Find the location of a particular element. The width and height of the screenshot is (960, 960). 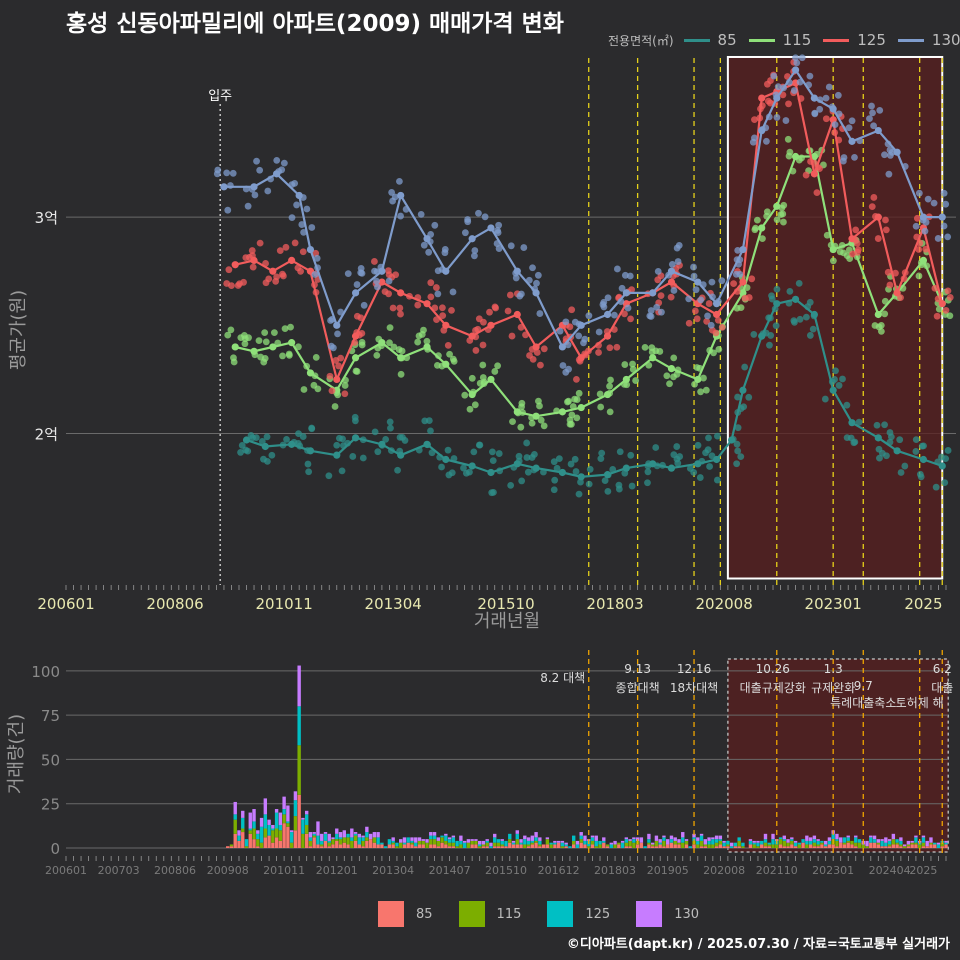

policy-label-bottom-4: 규제완화 is located at coordinates (833, 688).